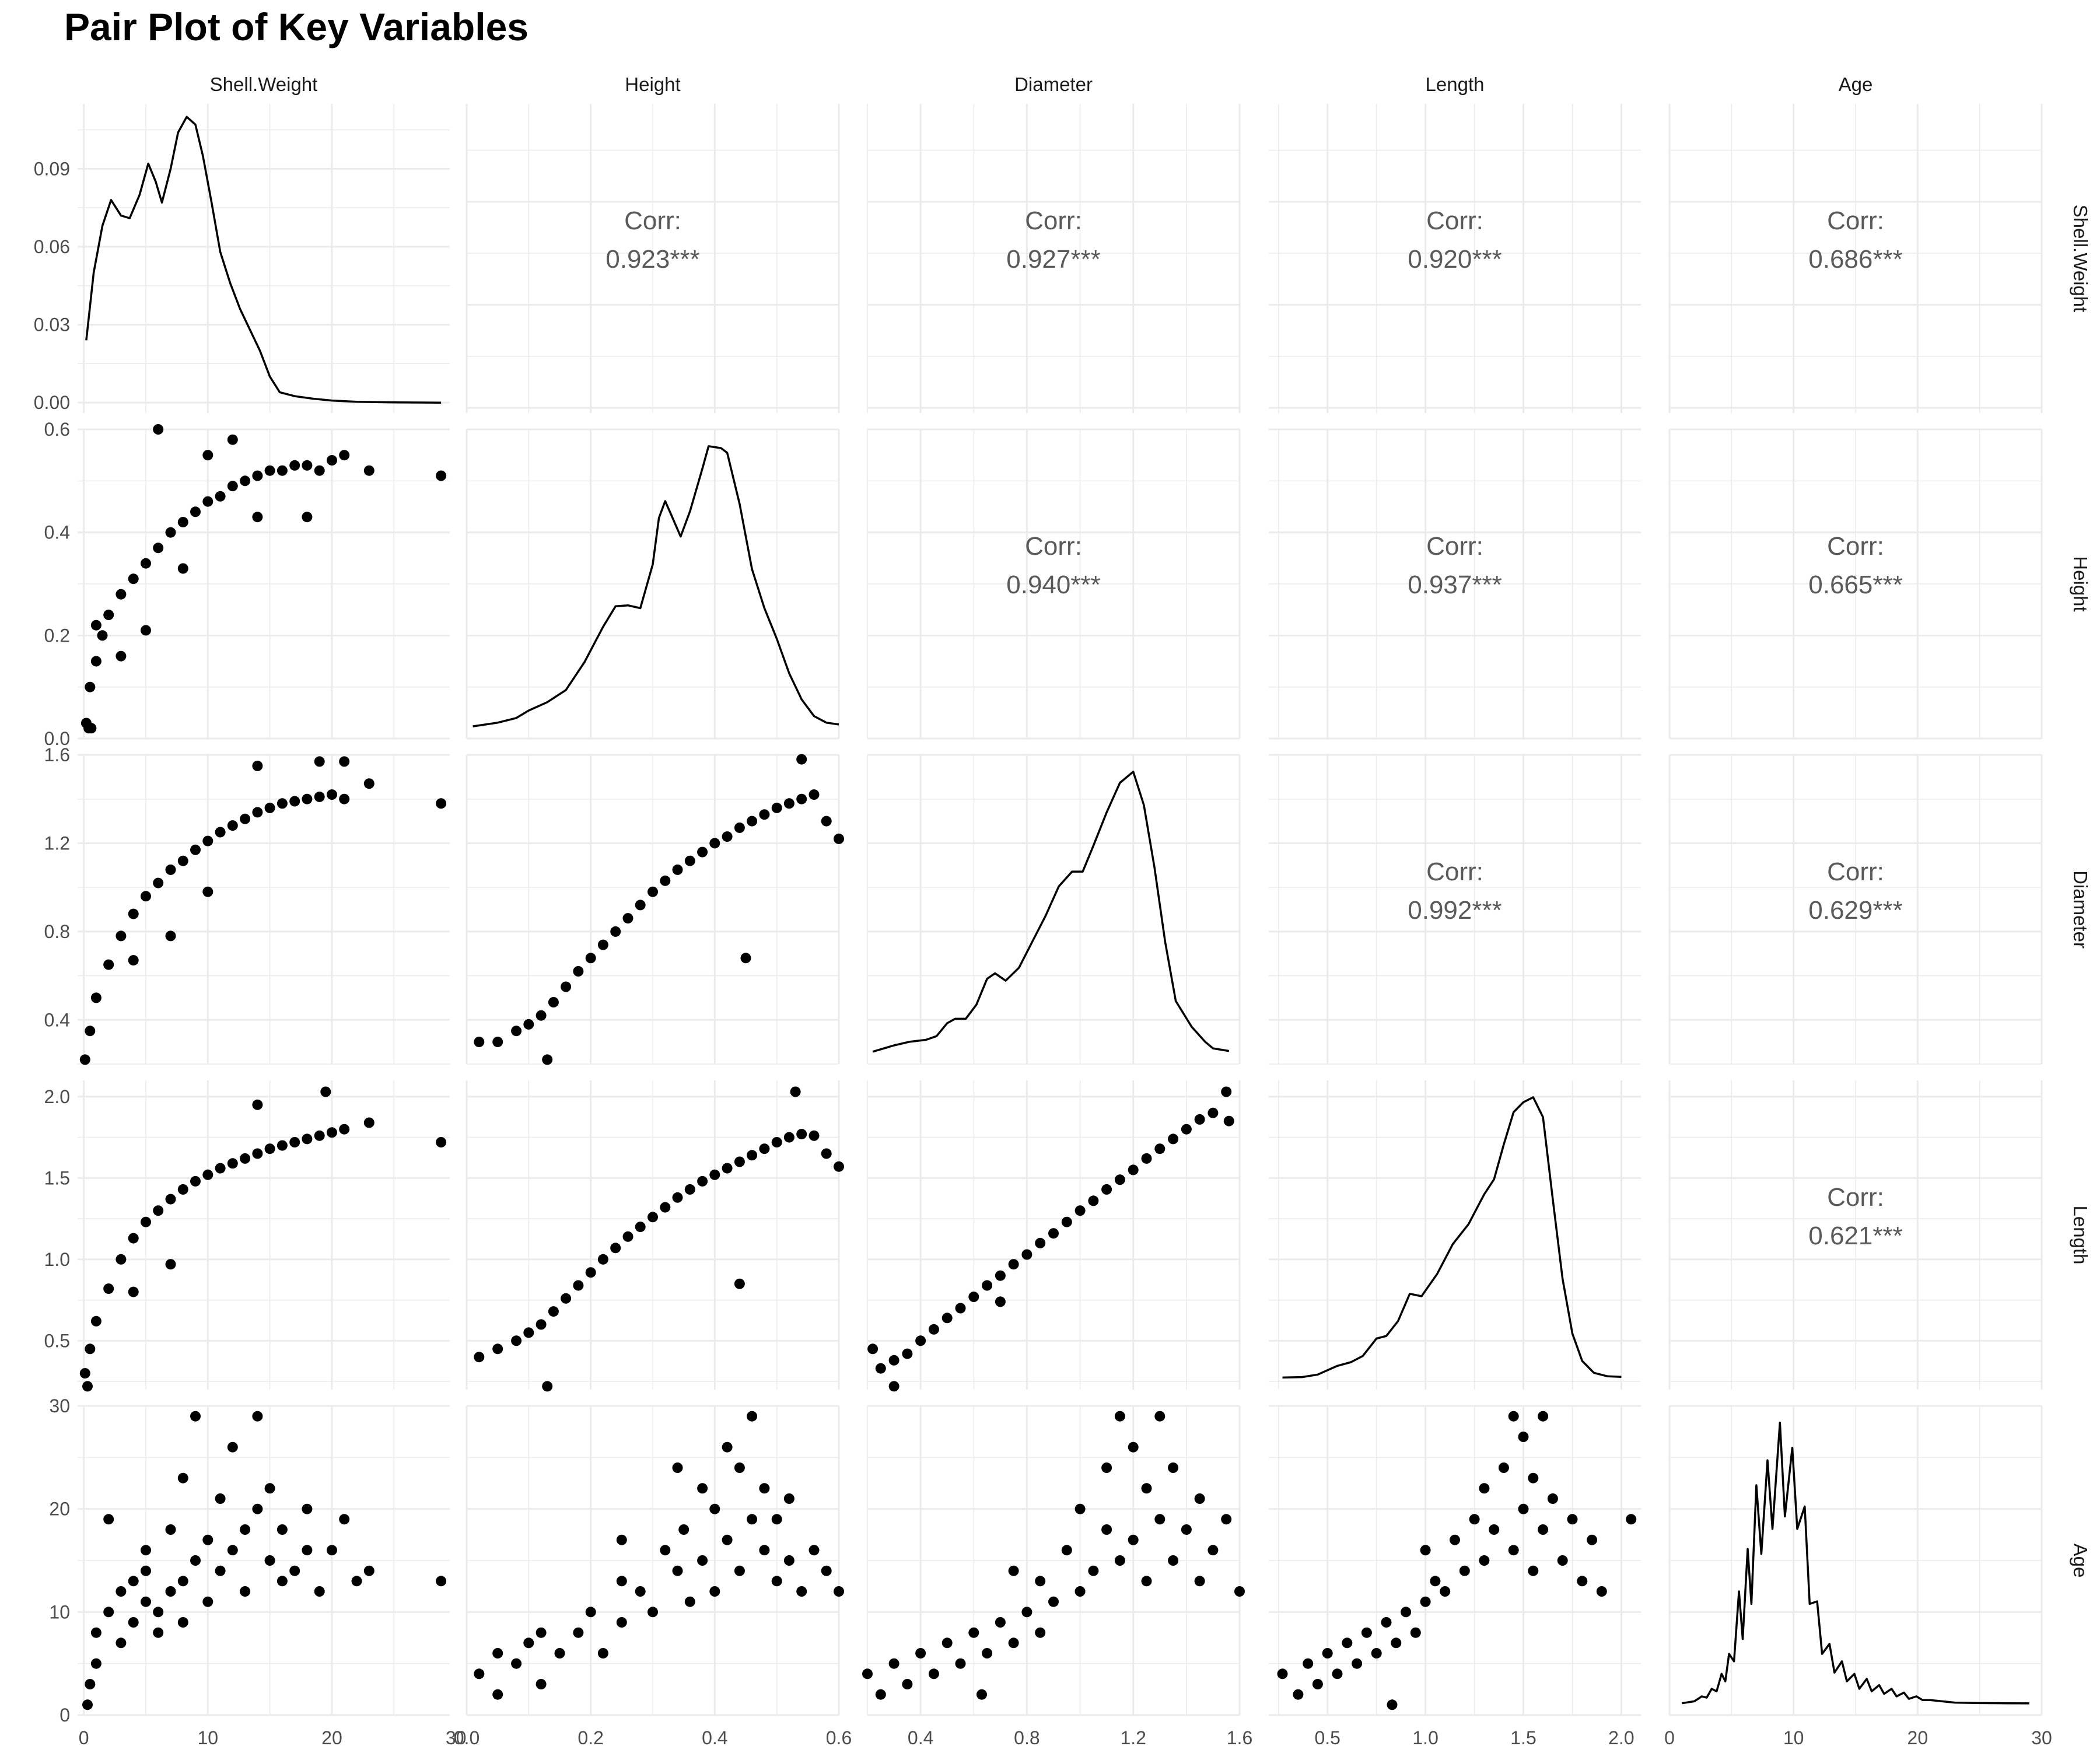  I want to click on scatter-length-vs-shell-weight, so click(263, 1239).